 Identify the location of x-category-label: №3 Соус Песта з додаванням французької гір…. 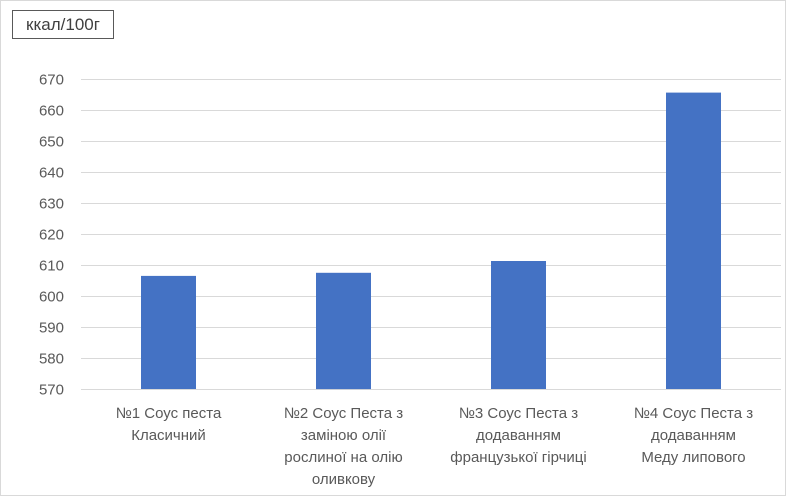
(518, 435).